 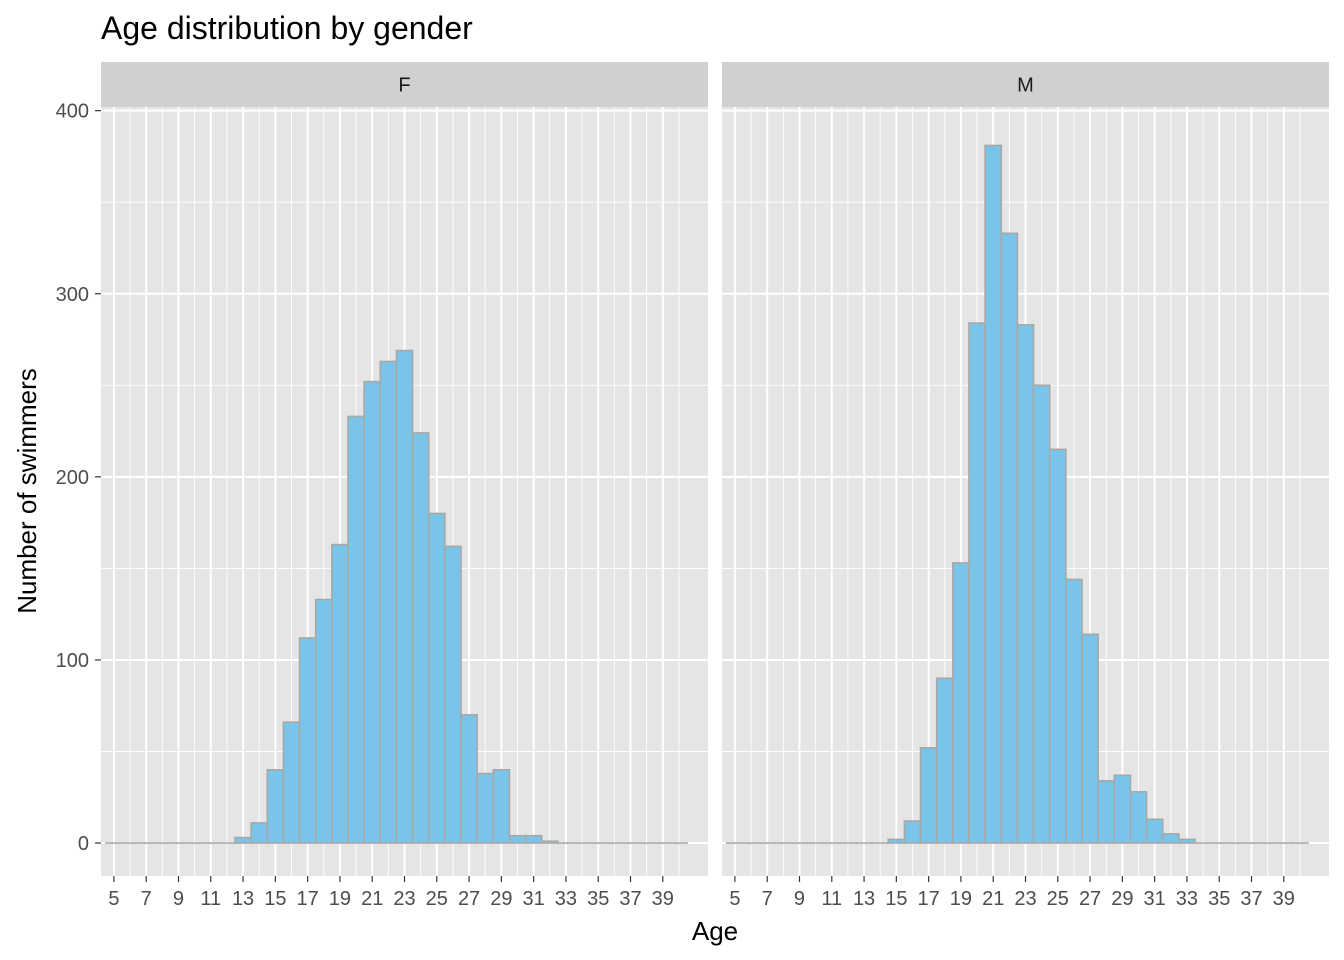 I want to click on y-axis: 0 100 200 300 400, so click(x=78, y=478).